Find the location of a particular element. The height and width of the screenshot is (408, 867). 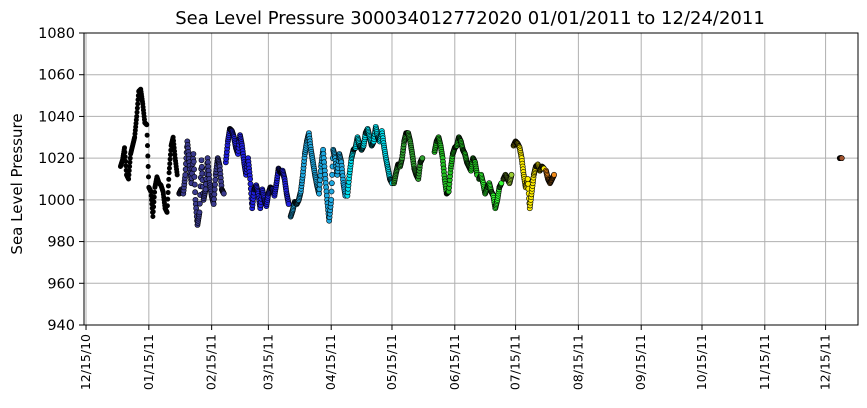

y-tick-label: 1020 is located at coordinates (56, 159).